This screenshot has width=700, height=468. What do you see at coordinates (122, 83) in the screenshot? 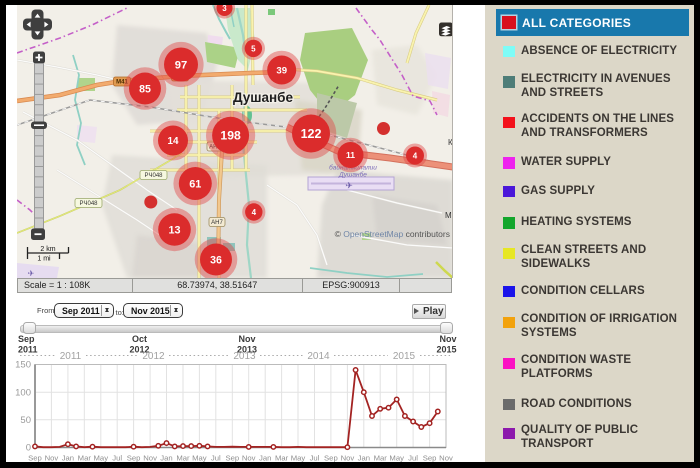
I see `svg-text: M41` at bounding box center [122, 83].